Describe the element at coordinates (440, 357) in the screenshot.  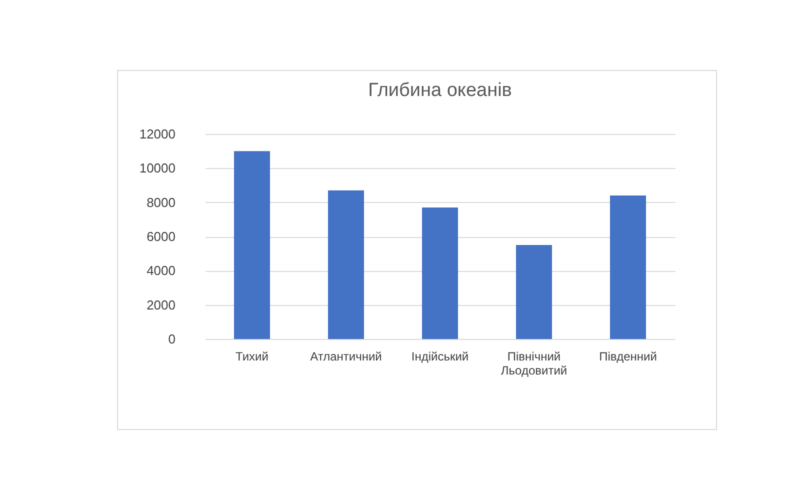
I see `x-tick-label: Індійський` at that location.